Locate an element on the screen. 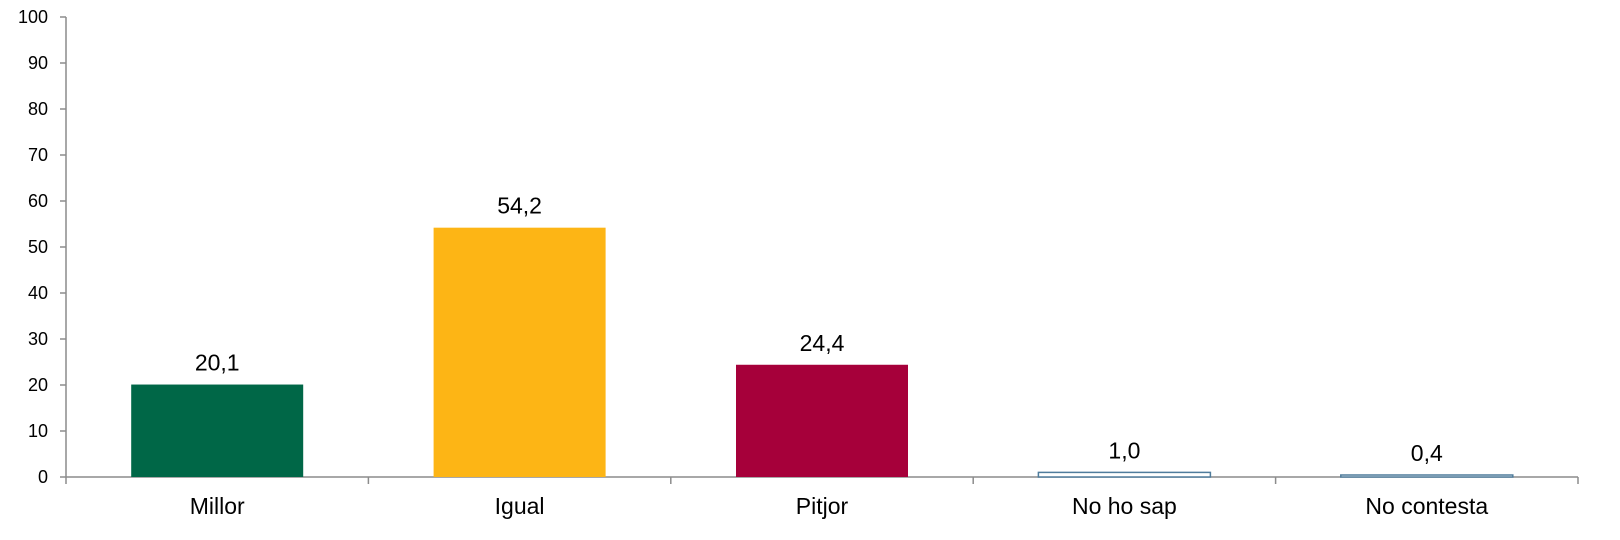 The width and height of the screenshot is (1620, 540). y-tick-label: 100 is located at coordinates (33, 17).